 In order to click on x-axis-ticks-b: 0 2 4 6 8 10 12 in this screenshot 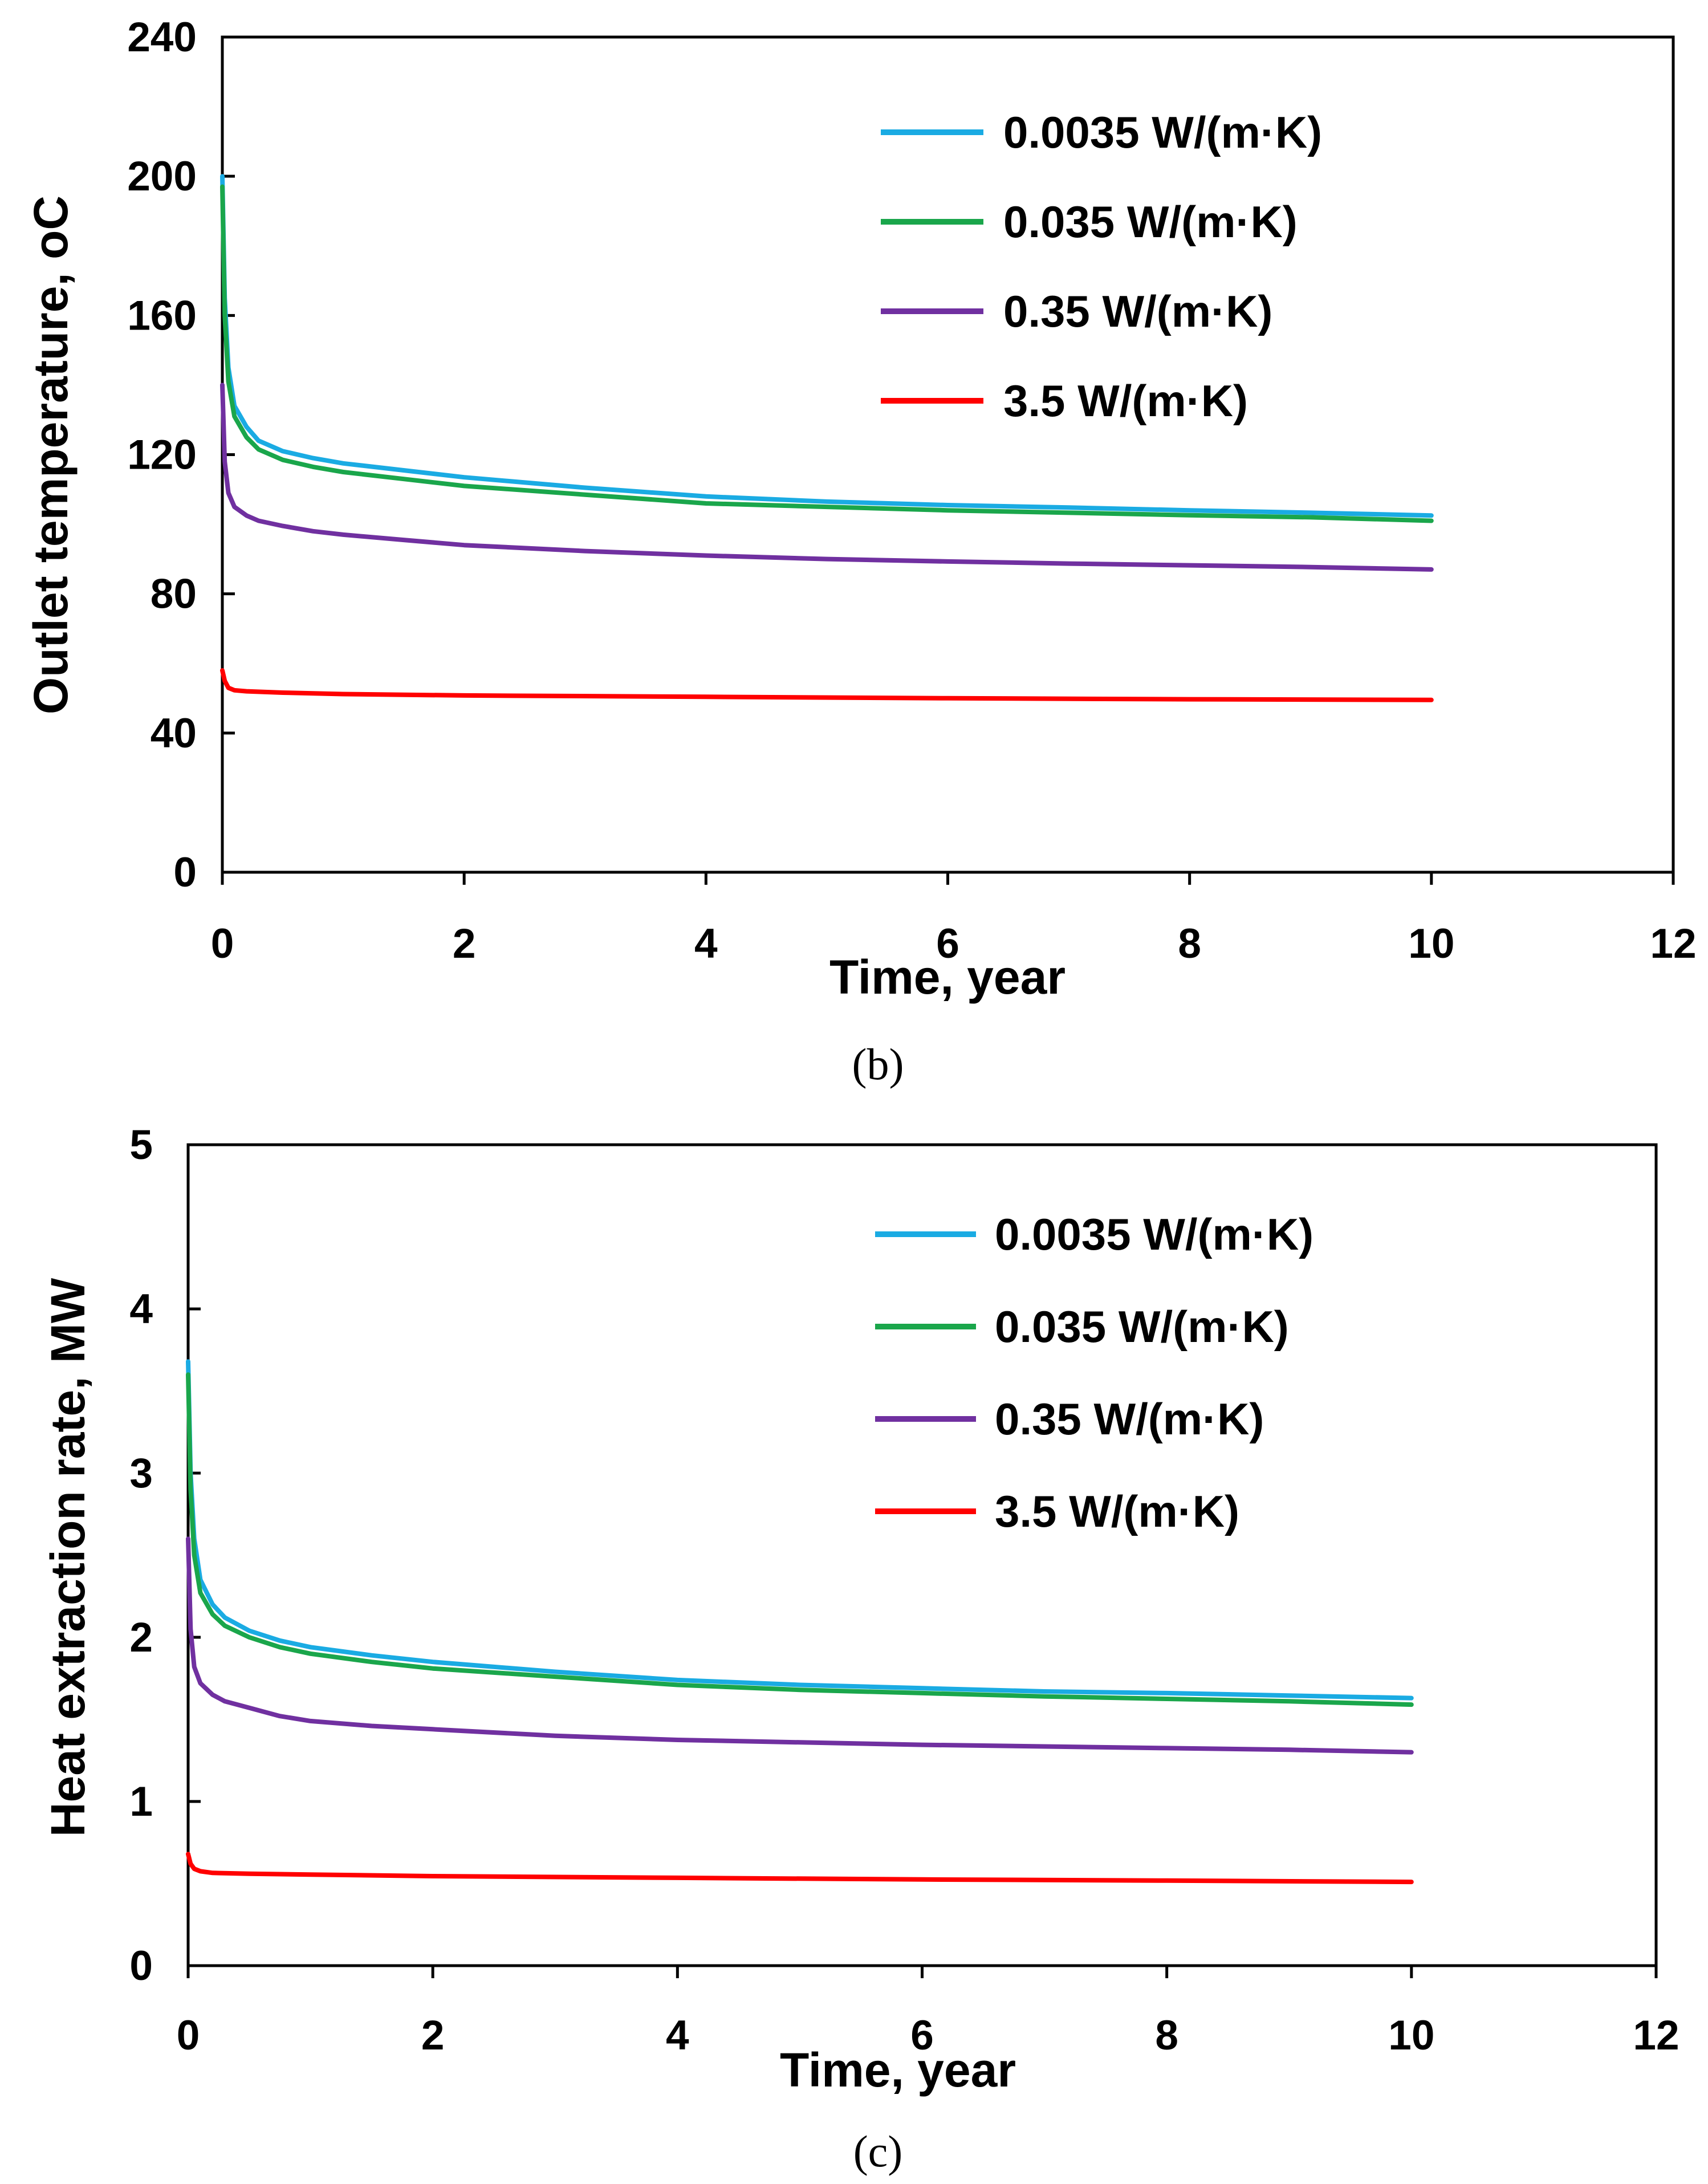, I will do `click(954, 919)`.